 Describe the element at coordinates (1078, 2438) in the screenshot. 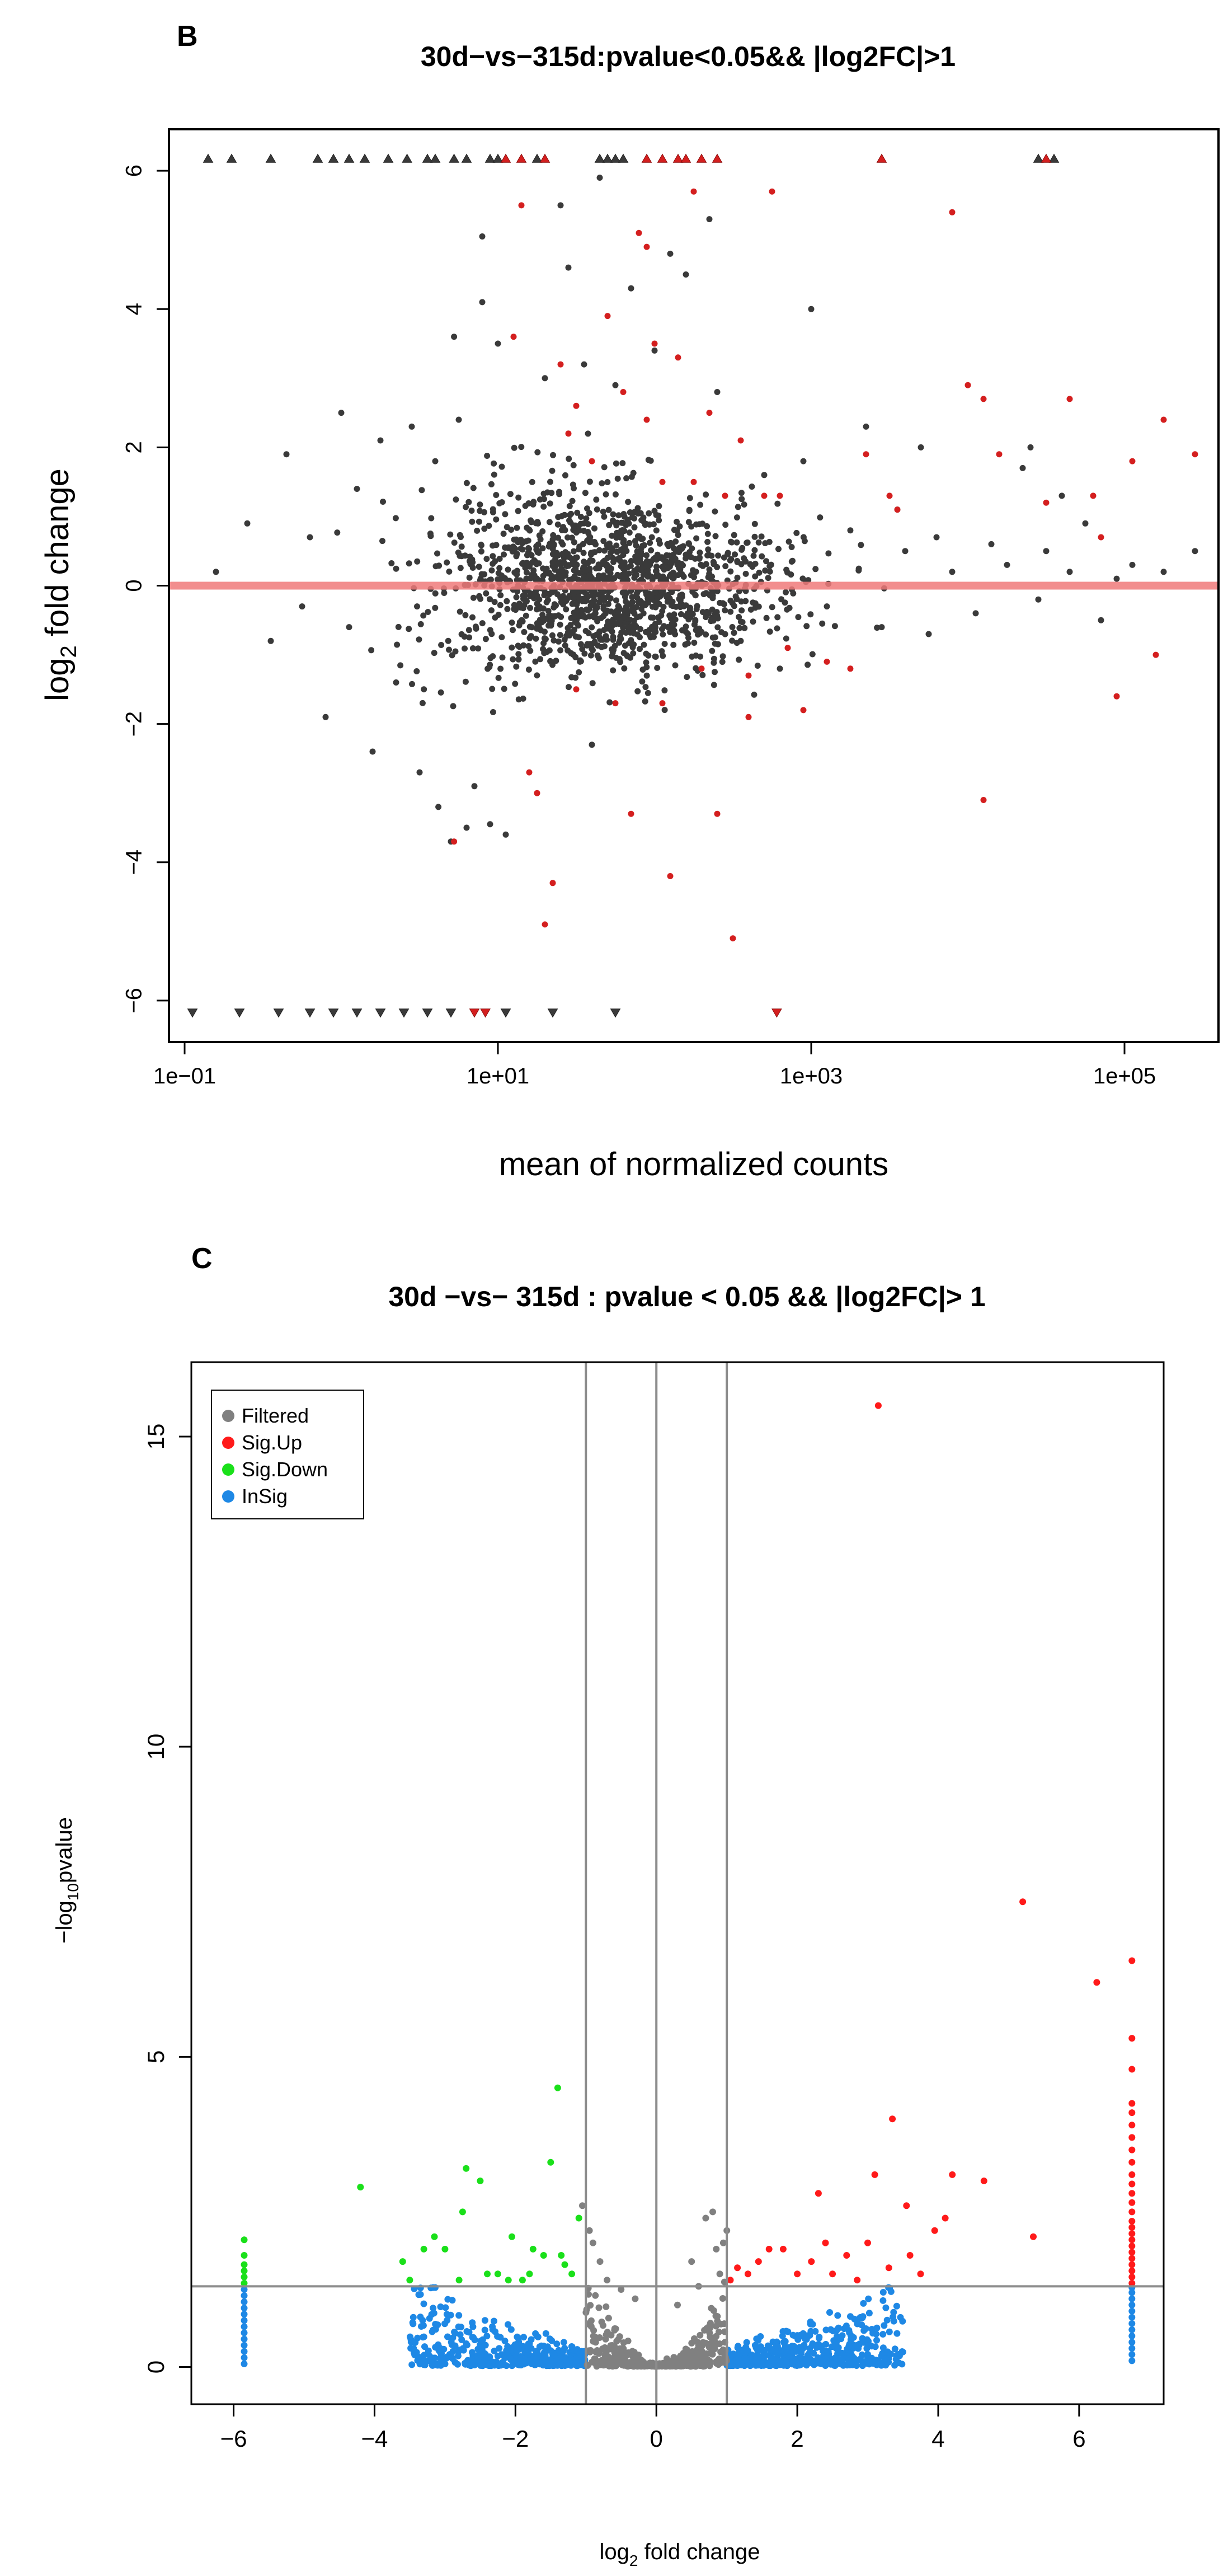

I see `panel-c-x-tick-label: 6` at that location.